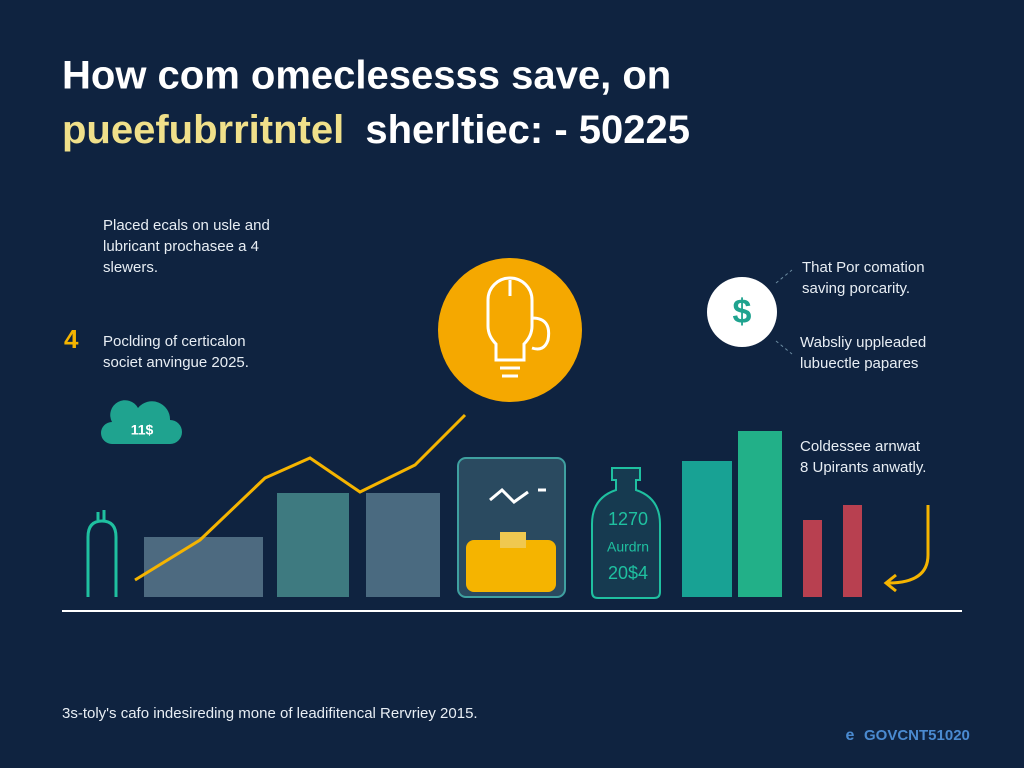 The width and height of the screenshot is (1024, 768). Describe the element at coordinates (511, 566) in the screenshot. I see `toolbox-icon` at that location.